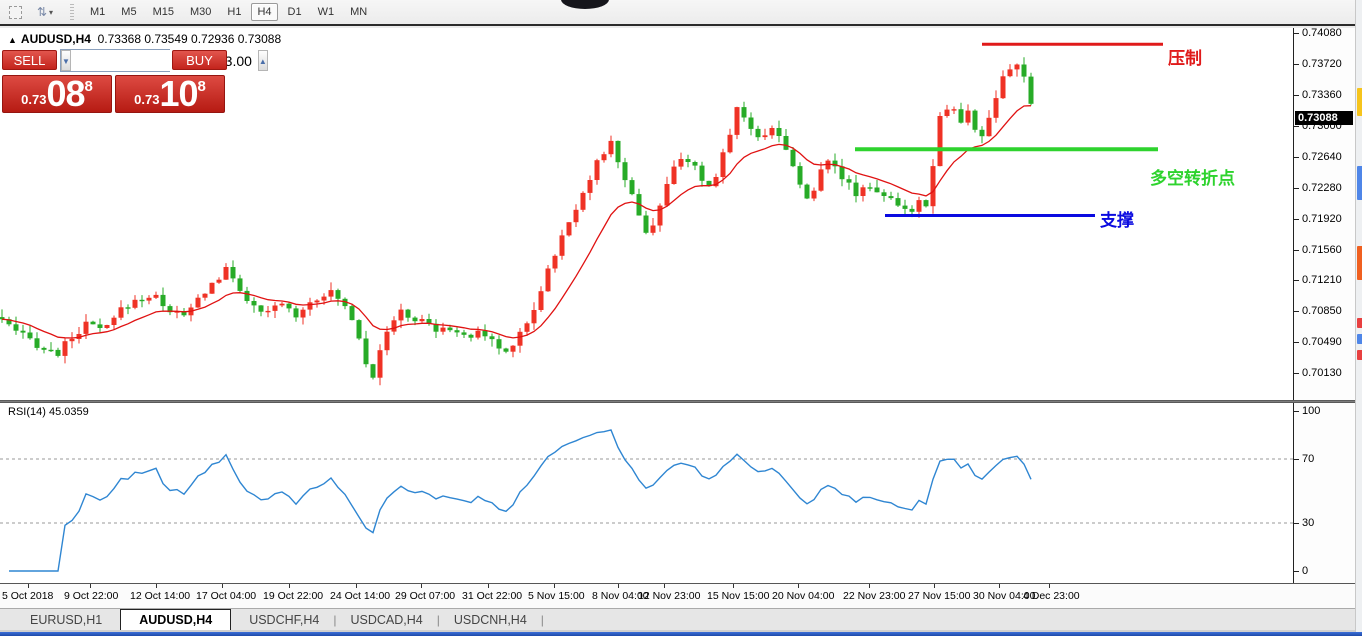  Describe the element at coordinates (677, 401) in the screenshot. I see `pane-divider` at that location.